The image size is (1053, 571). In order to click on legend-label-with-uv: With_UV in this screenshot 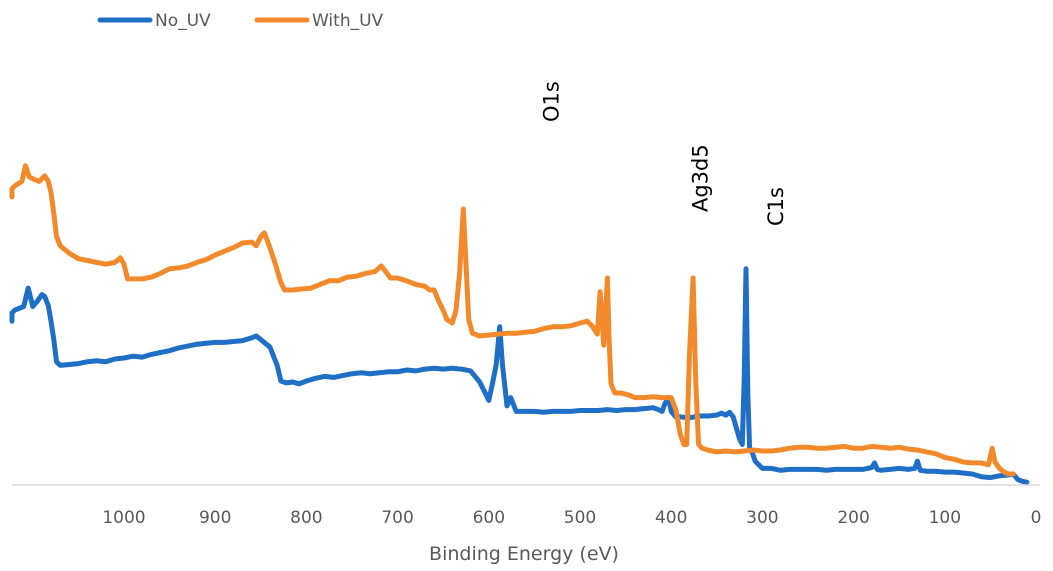, I will do `click(348, 21)`.